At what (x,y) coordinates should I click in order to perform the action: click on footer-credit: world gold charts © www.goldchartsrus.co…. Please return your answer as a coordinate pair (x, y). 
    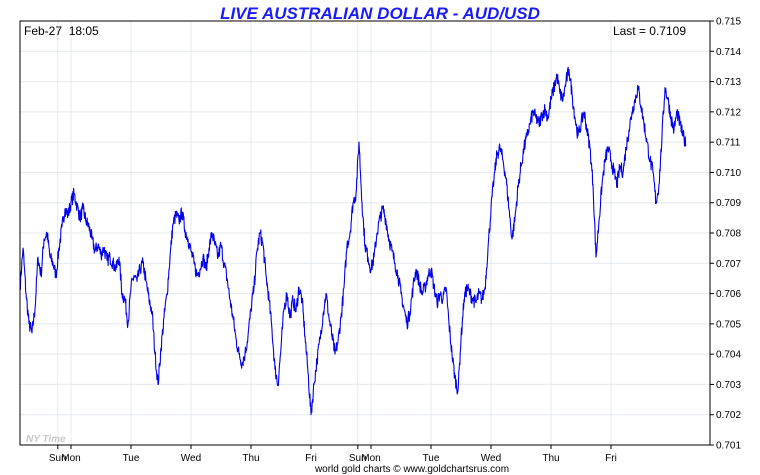
    Looking at the image, I should click on (411, 469).